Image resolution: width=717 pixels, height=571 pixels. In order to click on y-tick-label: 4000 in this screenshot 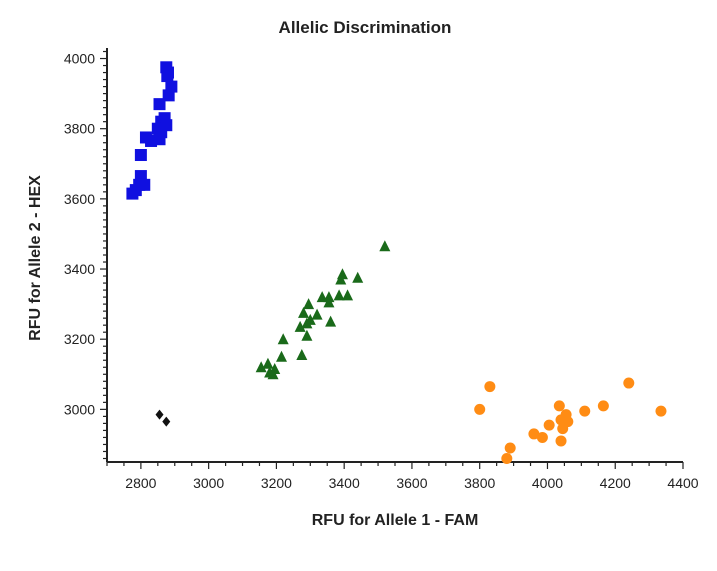, I will do `click(79, 59)`.